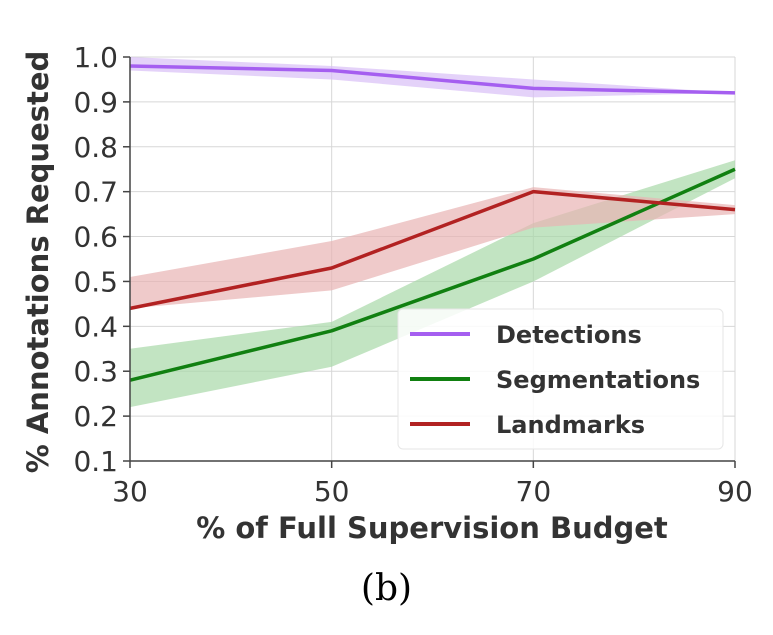 This screenshot has width=773, height=635. I want to click on x-axis-label: % of Full Supervision Budget, so click(432, 528).